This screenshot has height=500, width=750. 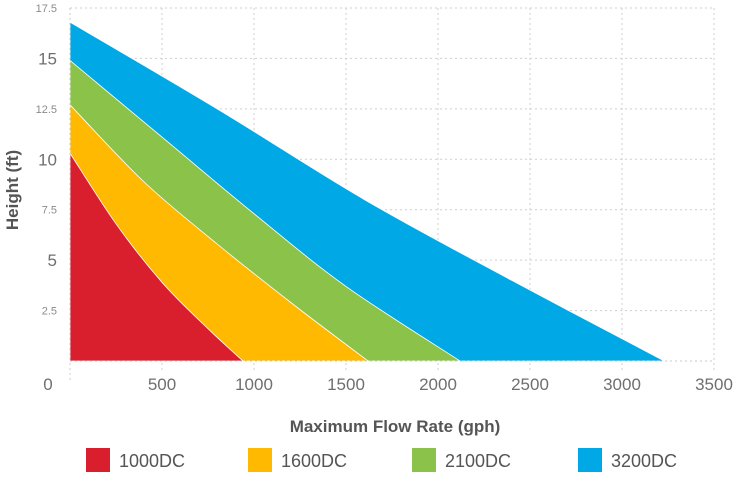 What do you see at coordinates (46, 9) in the screenshot?
I see `y-tick-label: 17.5` at bounding box center [46, 9].